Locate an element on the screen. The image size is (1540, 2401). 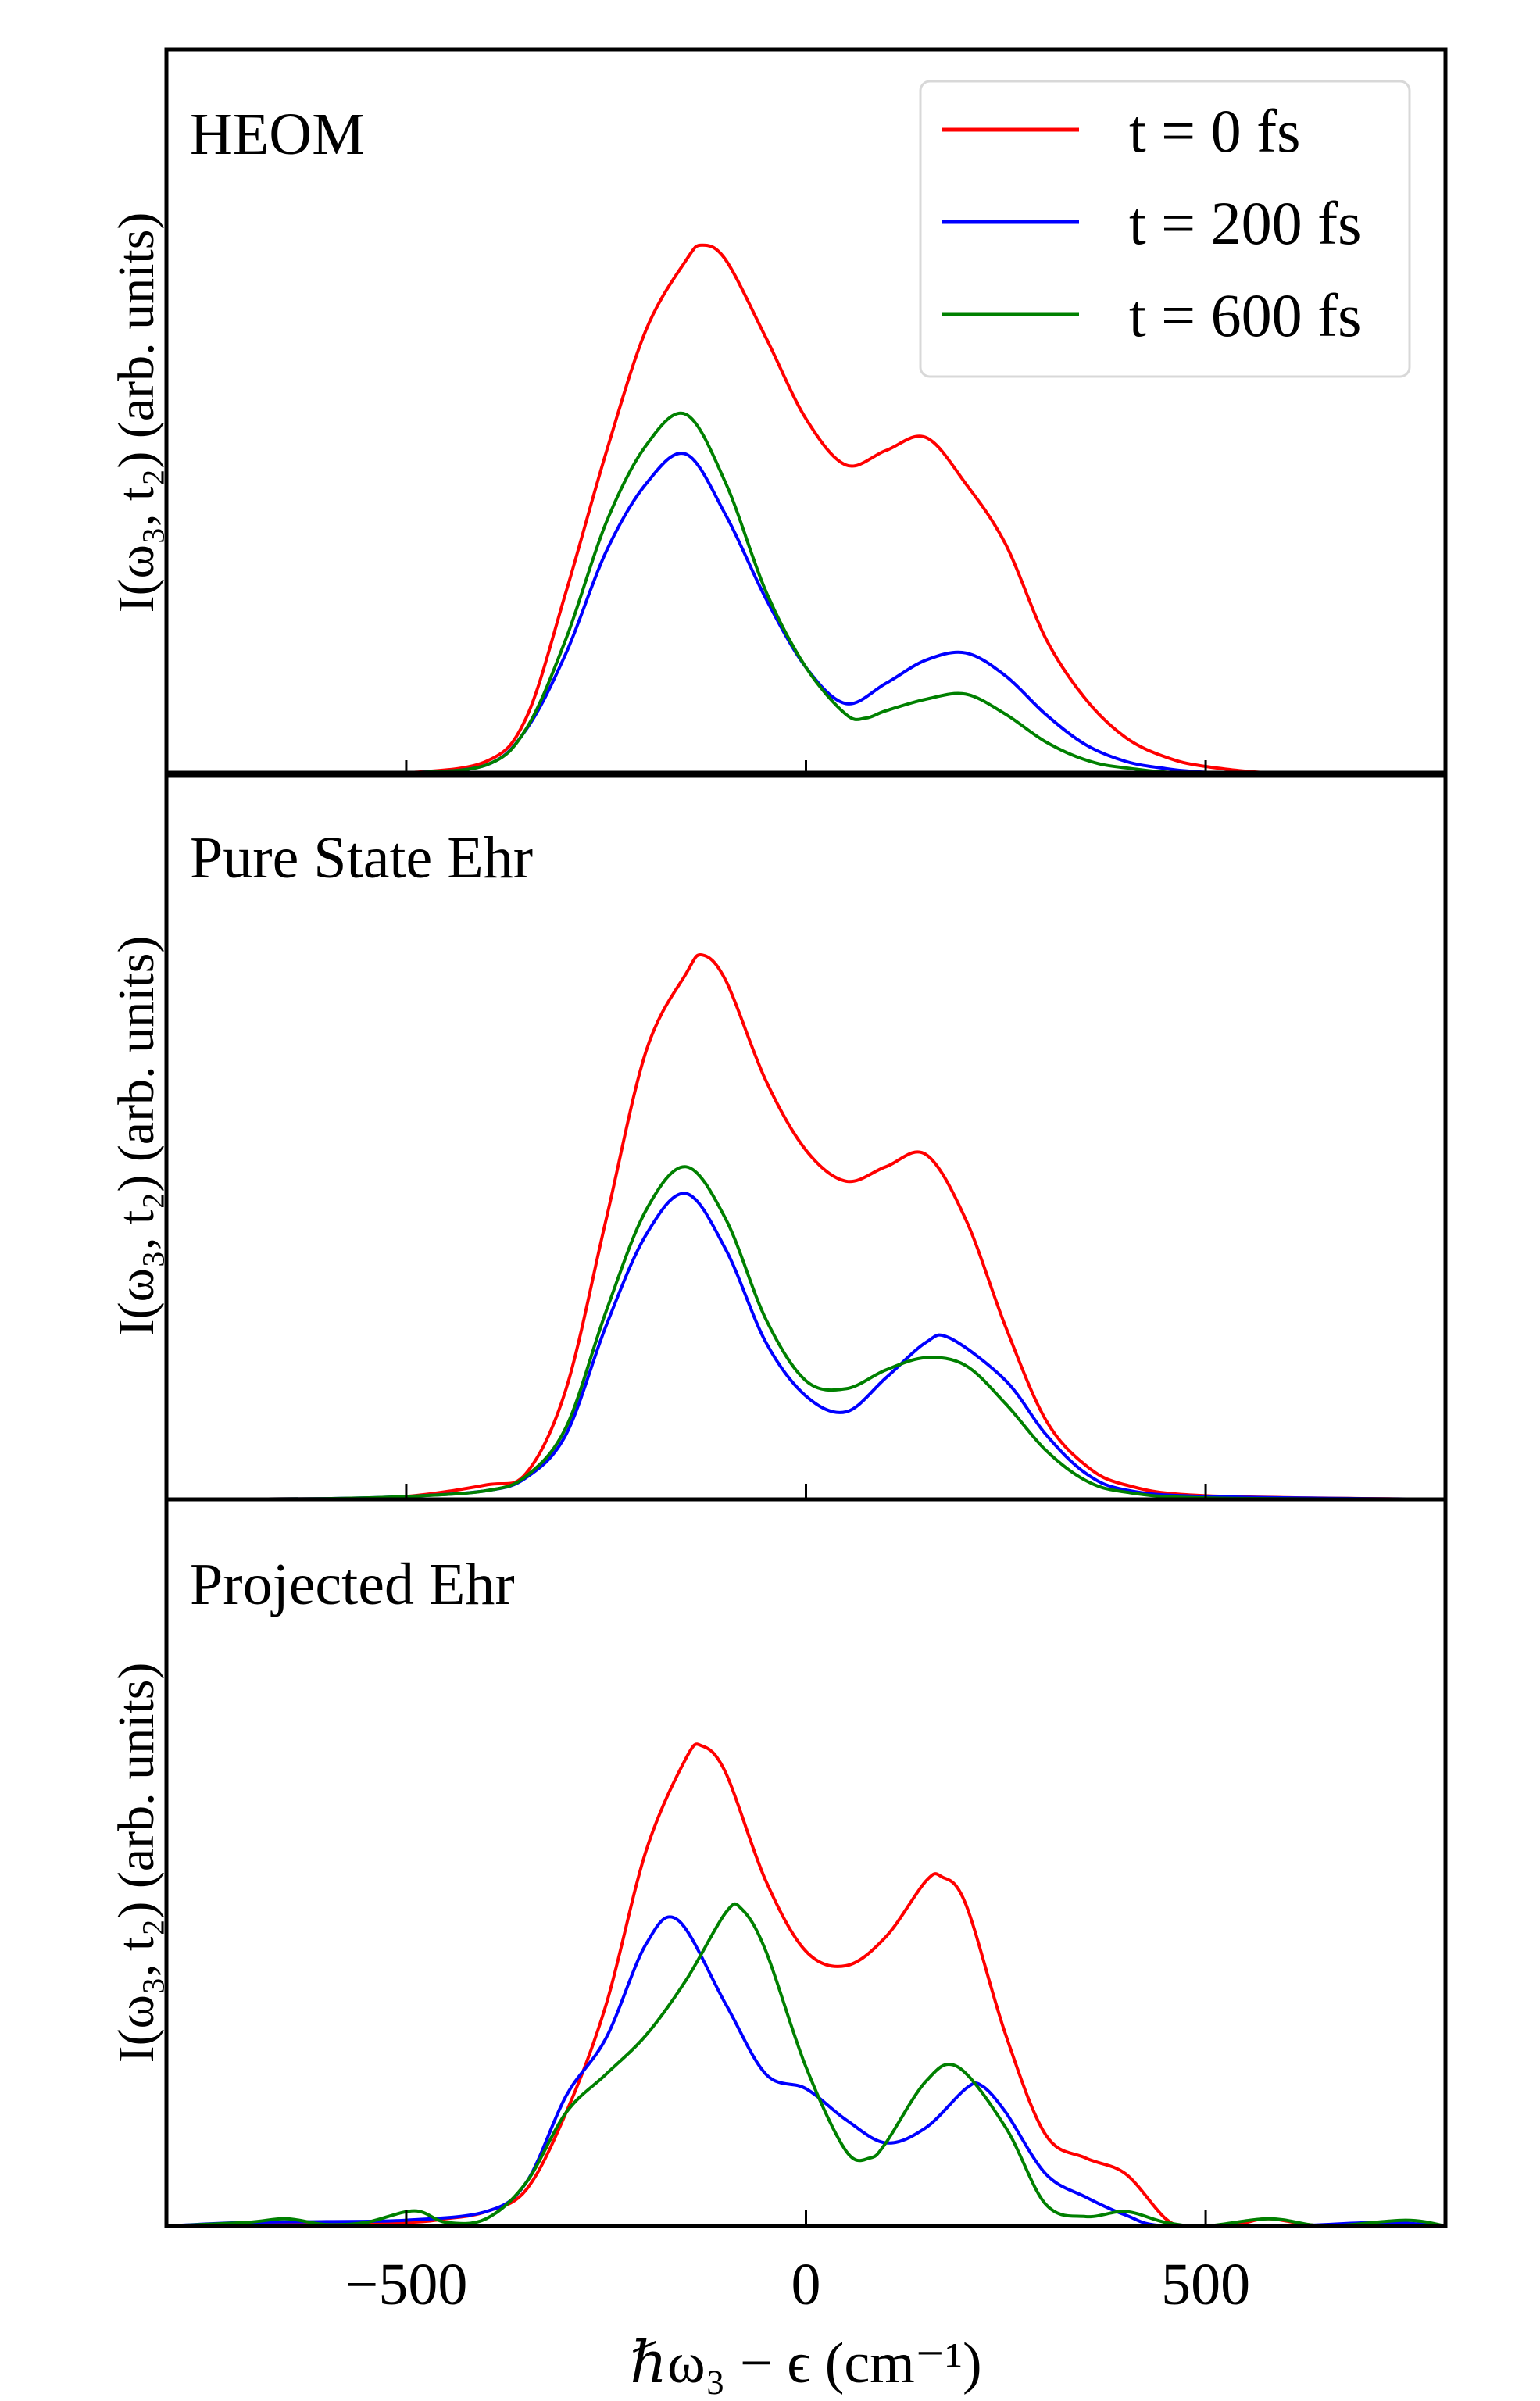
legend-label: t = 600 fs is located at coordinates (1245, 315).